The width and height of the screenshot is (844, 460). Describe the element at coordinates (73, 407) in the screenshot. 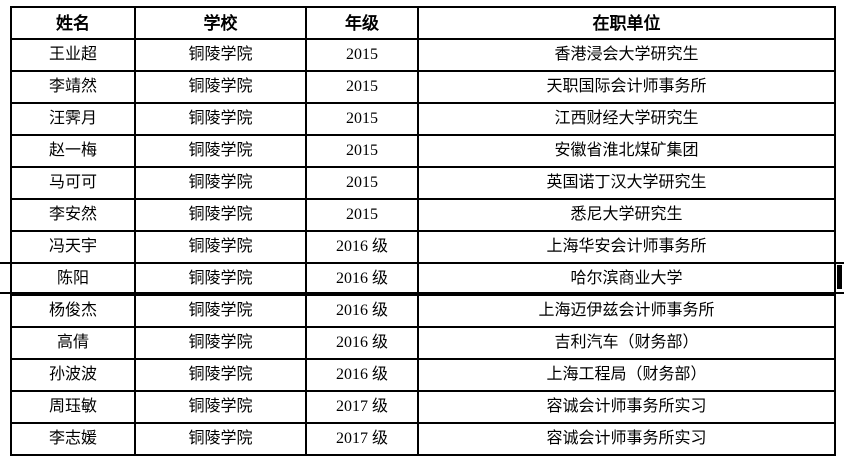

I see `cell-name: 周珏敏` at that location.